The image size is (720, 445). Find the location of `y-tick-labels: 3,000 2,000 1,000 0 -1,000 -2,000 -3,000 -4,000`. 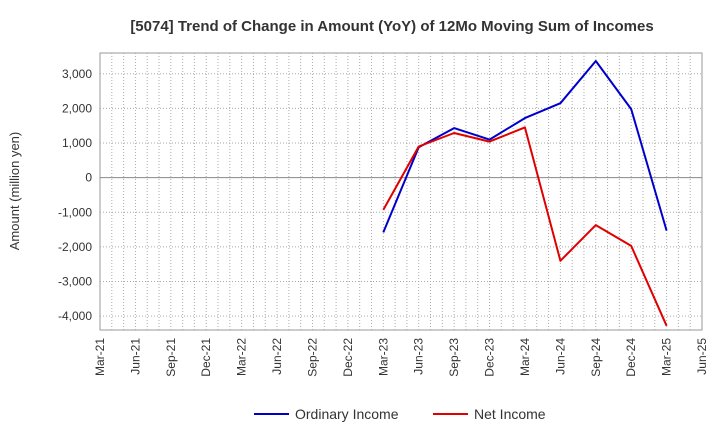

y-tick-labels: 3,000 2,000 1,000 0 -1,000 -2,000 -3,000 -4,000 is located at coordinates (75, 195).